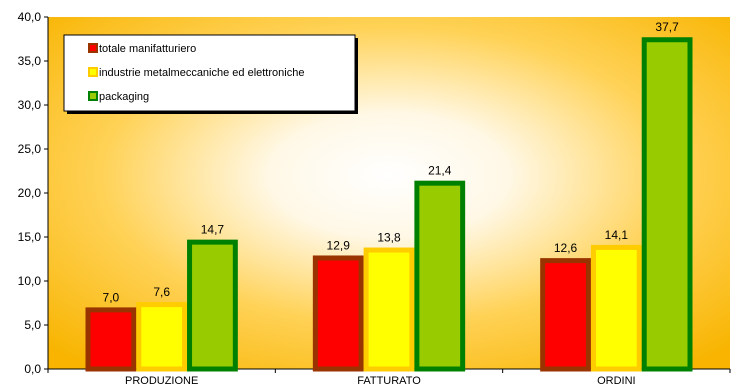 The width and height of the screenshot is (739, 389). What do you see at coordinates (161, 292) in the screenshot?
I see `data-label: 7,6` at bounding box center [161, 292].